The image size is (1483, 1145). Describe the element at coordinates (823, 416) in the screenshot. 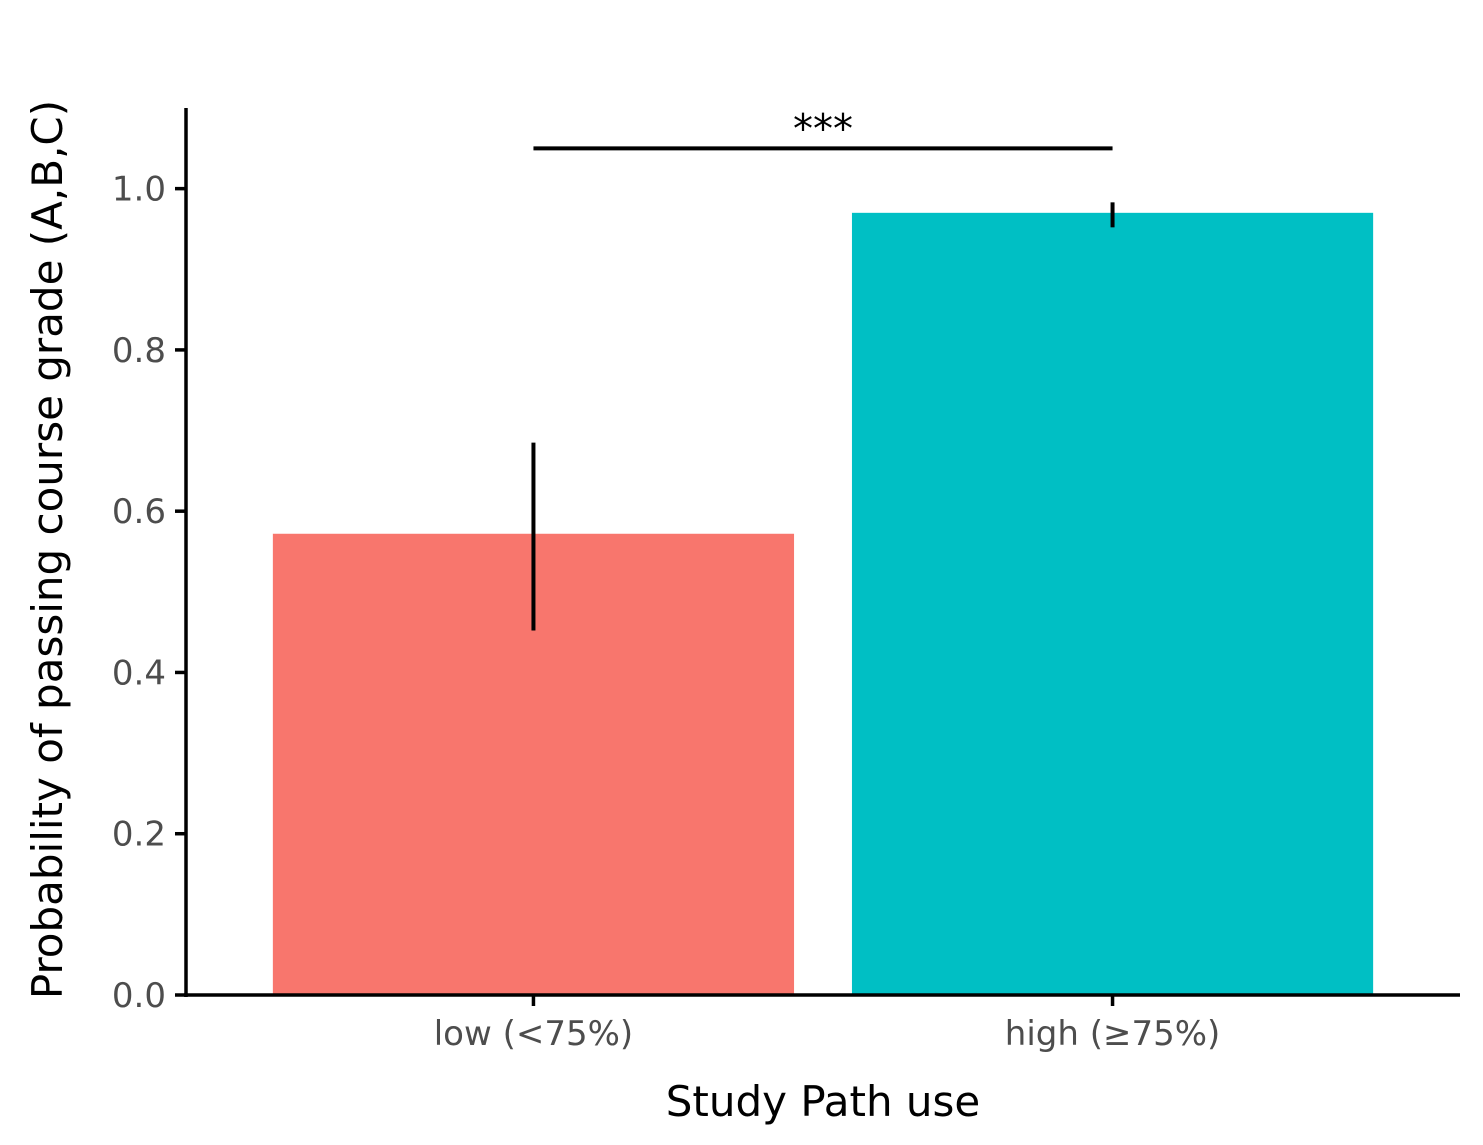

I see `error-bars-group` at that location.